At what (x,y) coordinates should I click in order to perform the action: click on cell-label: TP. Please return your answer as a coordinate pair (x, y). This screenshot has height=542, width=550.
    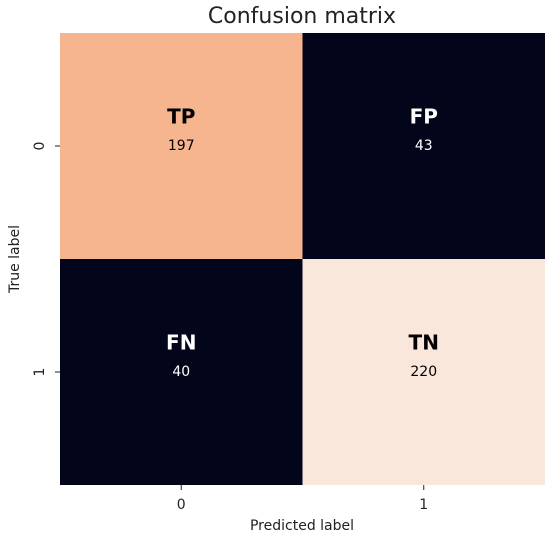
    Looking at the image, I should click on (181, 117).